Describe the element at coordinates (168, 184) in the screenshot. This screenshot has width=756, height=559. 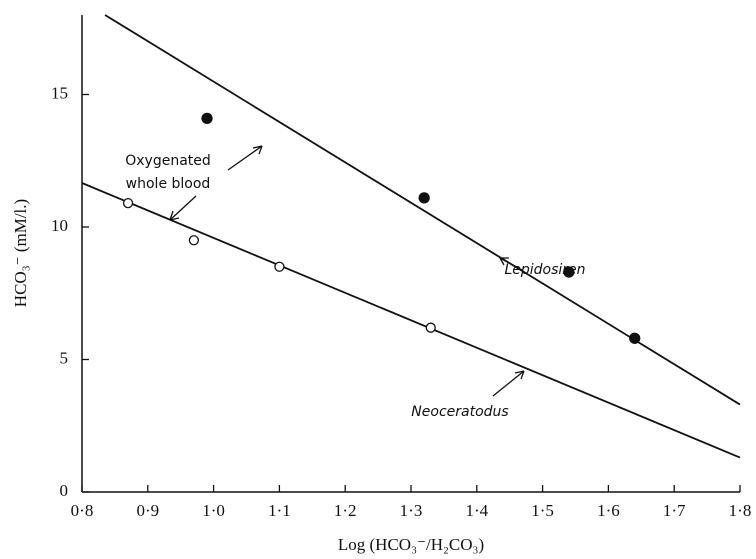
I see `annotation: whole blood` at that location.